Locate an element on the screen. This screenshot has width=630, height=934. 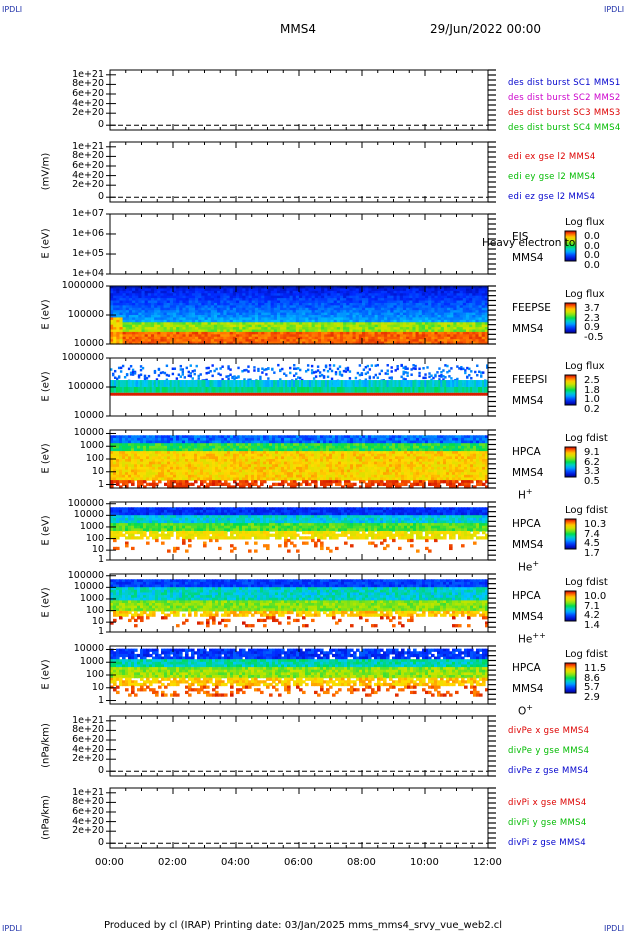
panel-hpca-hepp-ytick: 10 is located at coordinates (97, 622).